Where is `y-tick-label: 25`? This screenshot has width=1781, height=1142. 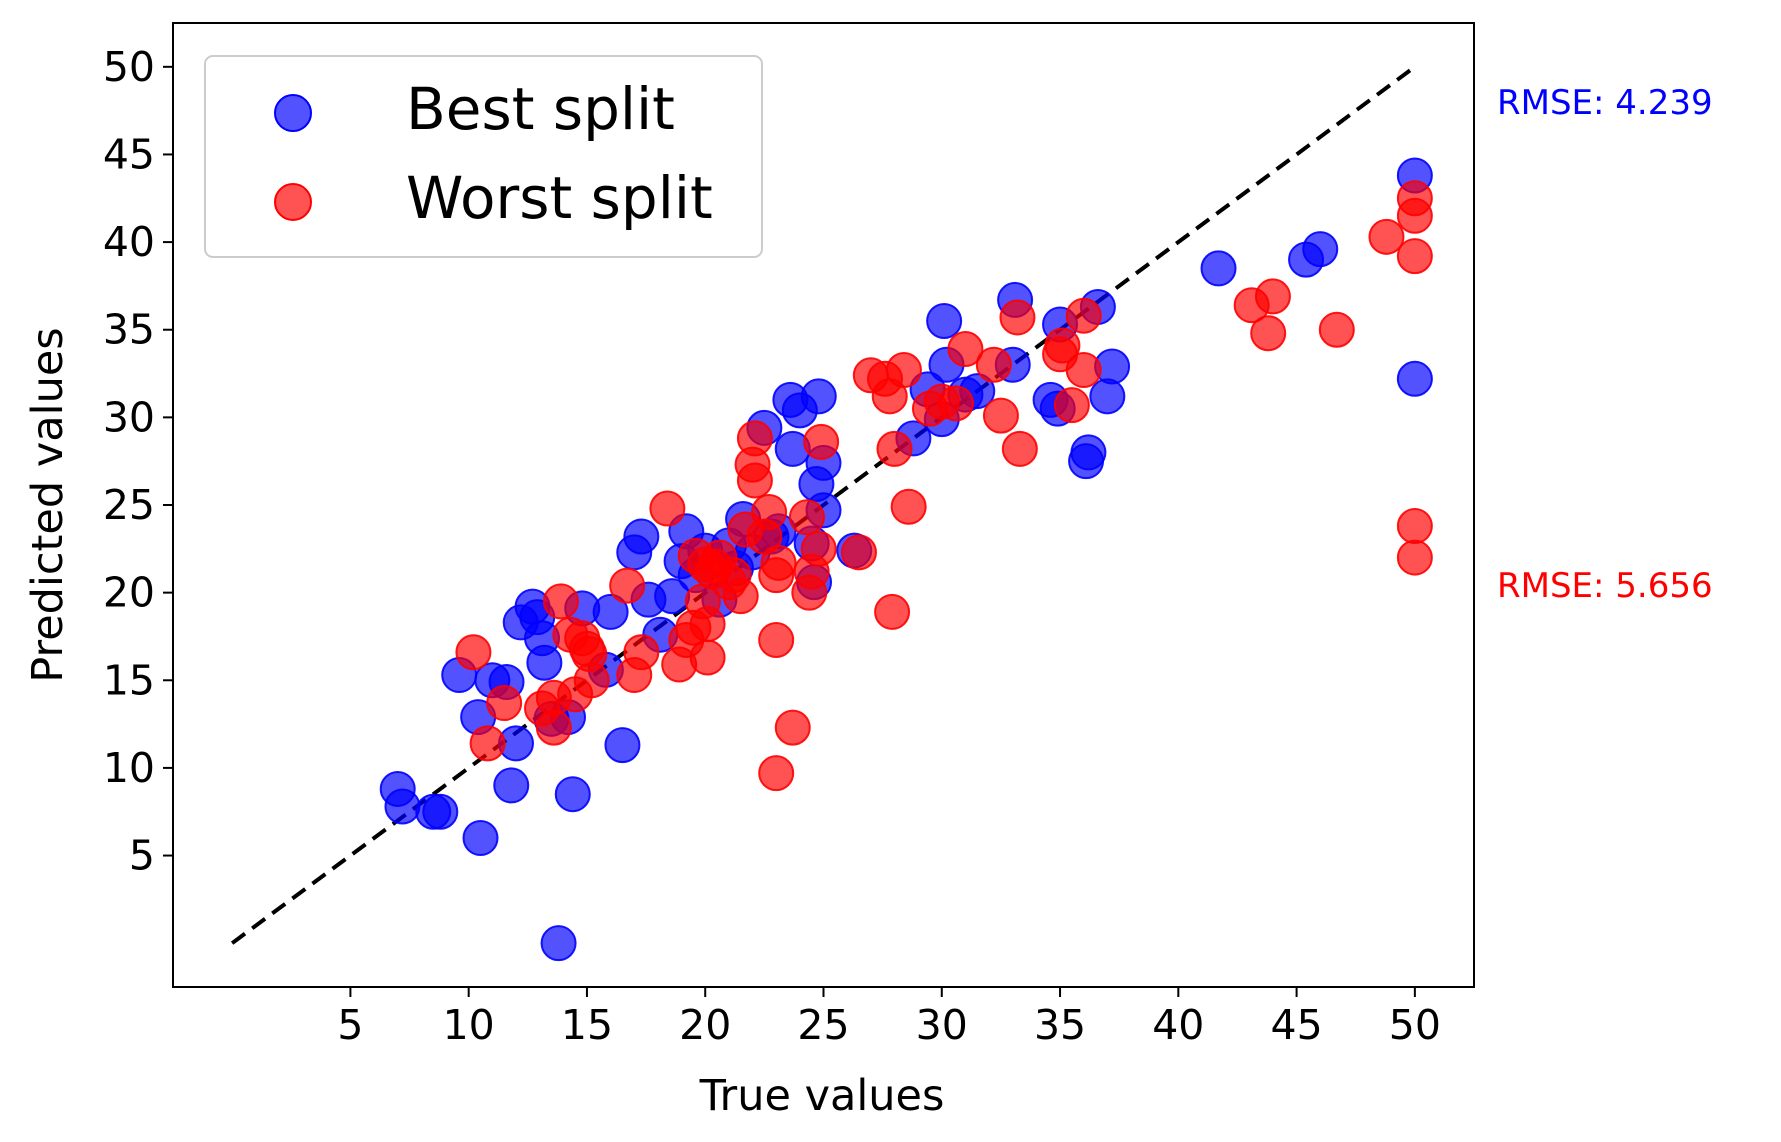 y-tick-label: 25 is located at coordinates (129, 505).